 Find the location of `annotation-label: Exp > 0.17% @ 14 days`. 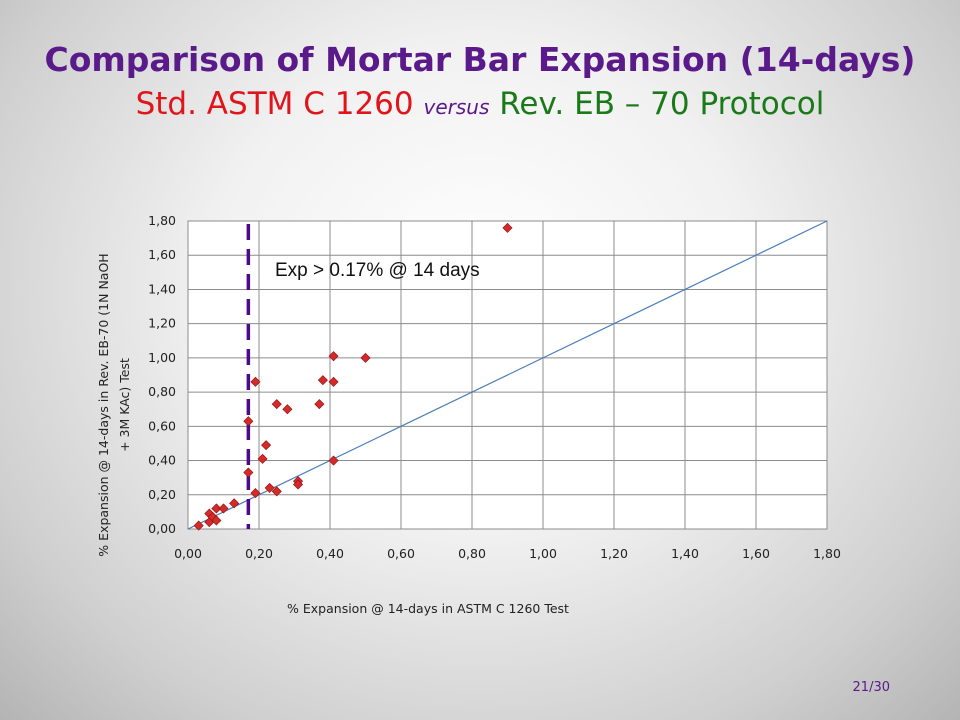

annotation-label: Exp > 0.17% @ 14 days is located at coordinates (377, 270).